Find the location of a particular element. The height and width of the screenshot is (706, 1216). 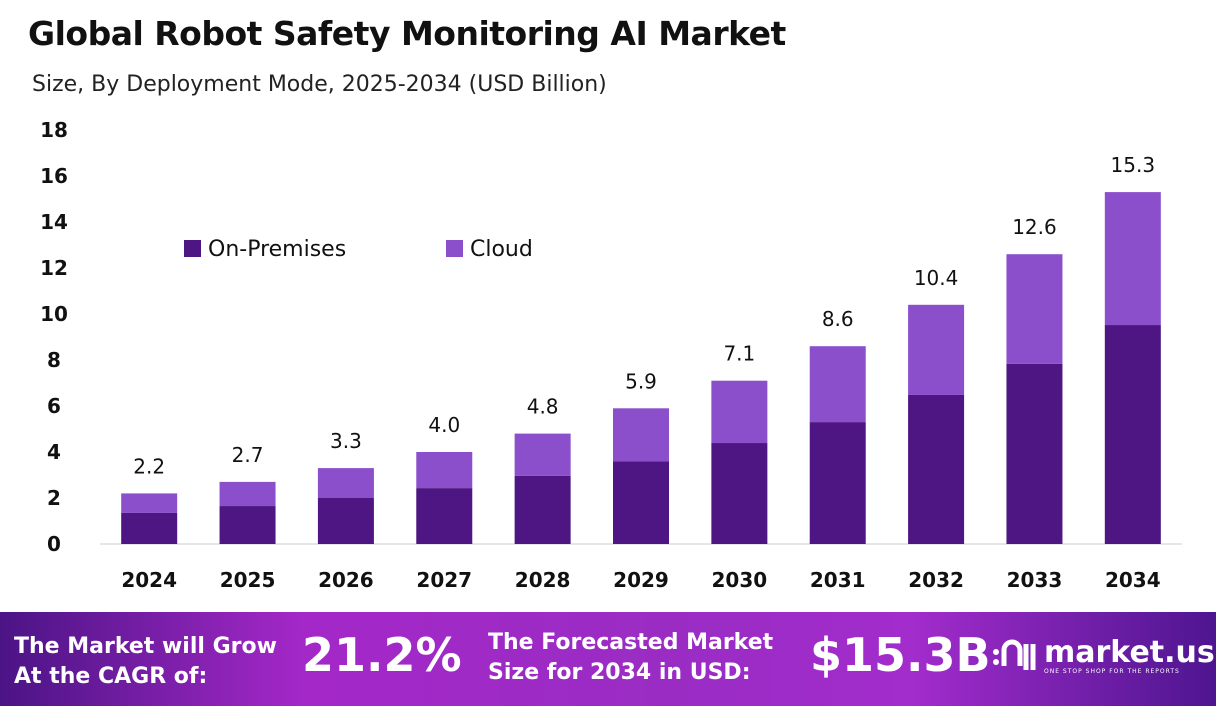

bar-cloud-2026 is located at coordinates (345, 483).